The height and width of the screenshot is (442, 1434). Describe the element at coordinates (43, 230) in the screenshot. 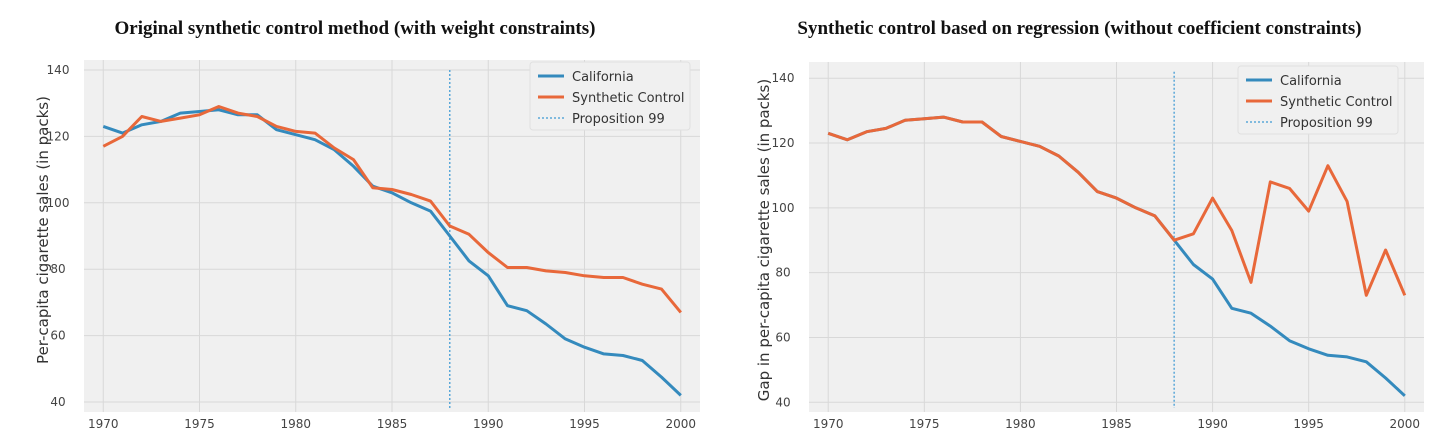

I see `y-axis-label: Per-capita cigarette sales (in packs)` at that location.